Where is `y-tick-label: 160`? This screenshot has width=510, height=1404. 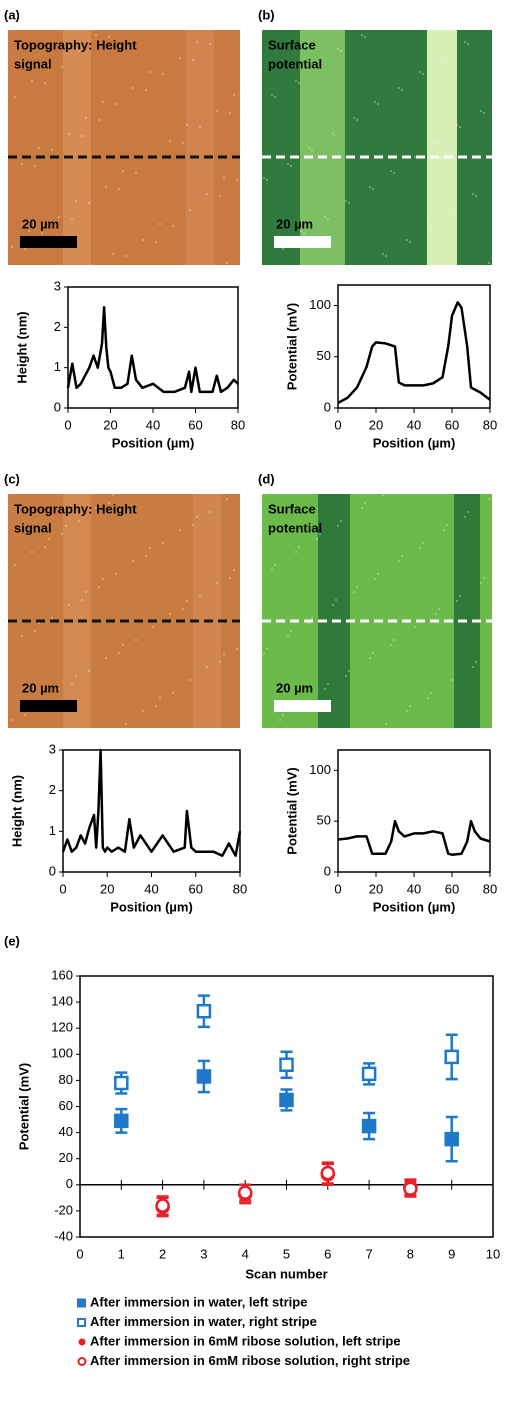 y-tick-label: 160 is located at coordinates (62, 974).